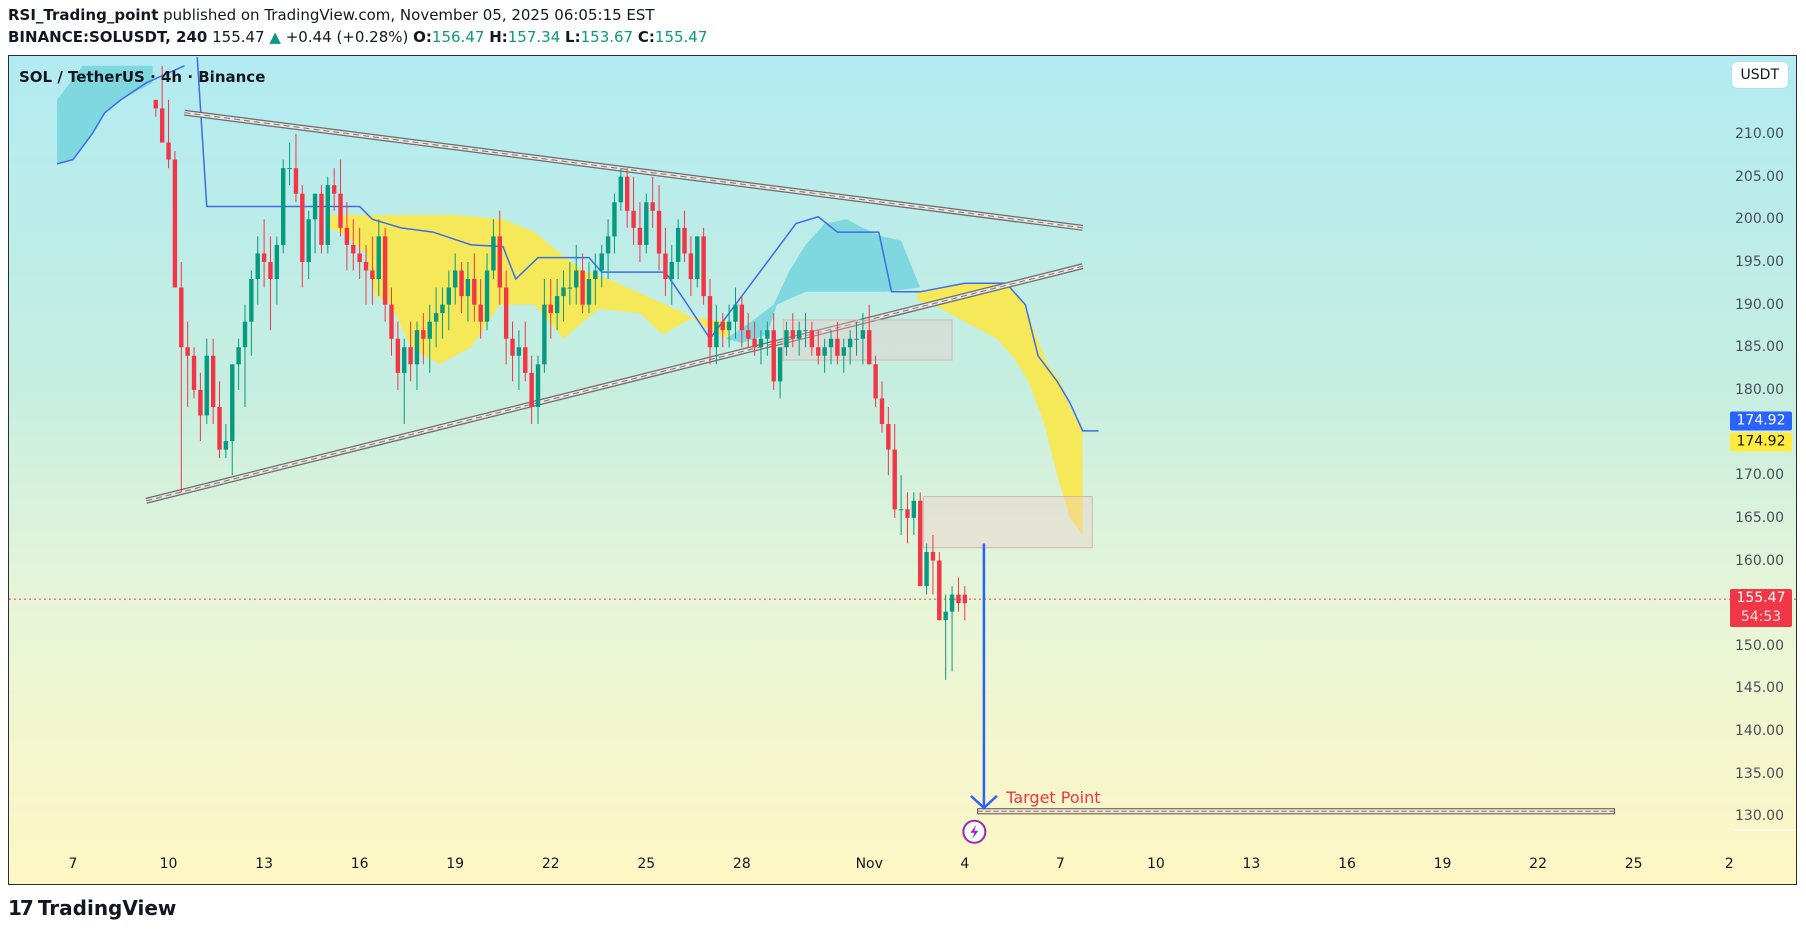  Describe the element at coordinates (458, 37) in the screenshot. I see `open-value: 156.47` at that location.